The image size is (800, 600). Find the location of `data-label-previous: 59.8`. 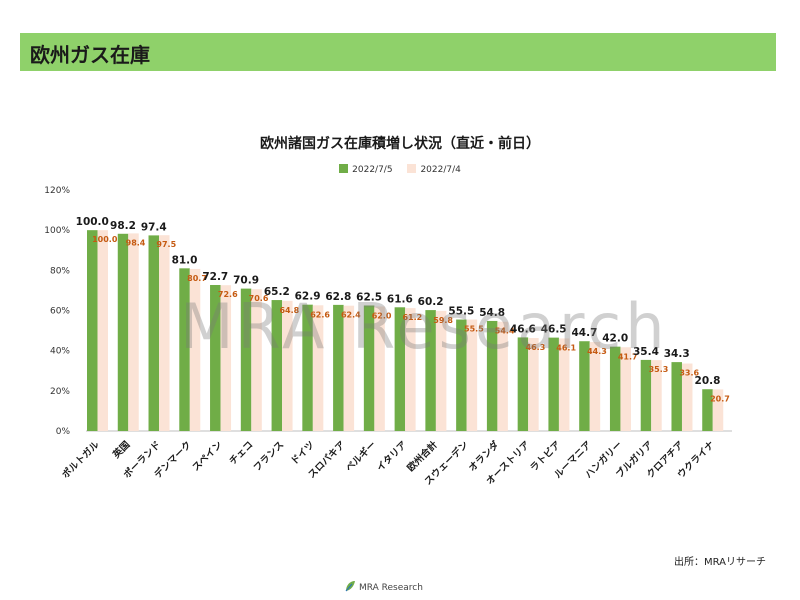

data-label-previous: 59.8 is located at coordinates (443, 320).